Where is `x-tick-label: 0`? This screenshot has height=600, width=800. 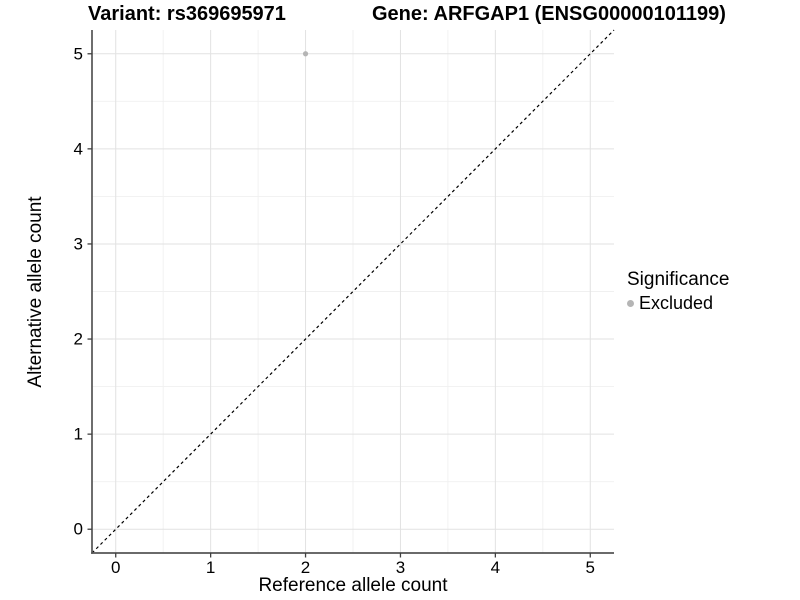
x-tick-label: 0 is located at coordinates (115, 567).